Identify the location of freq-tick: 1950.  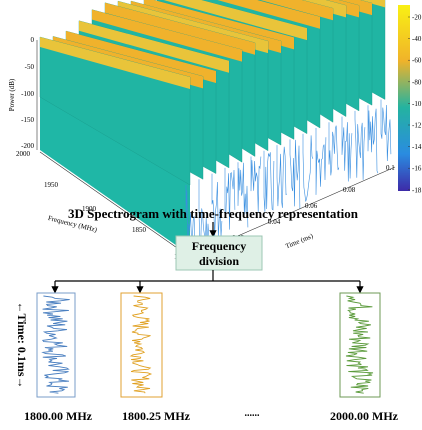
(51, 185).